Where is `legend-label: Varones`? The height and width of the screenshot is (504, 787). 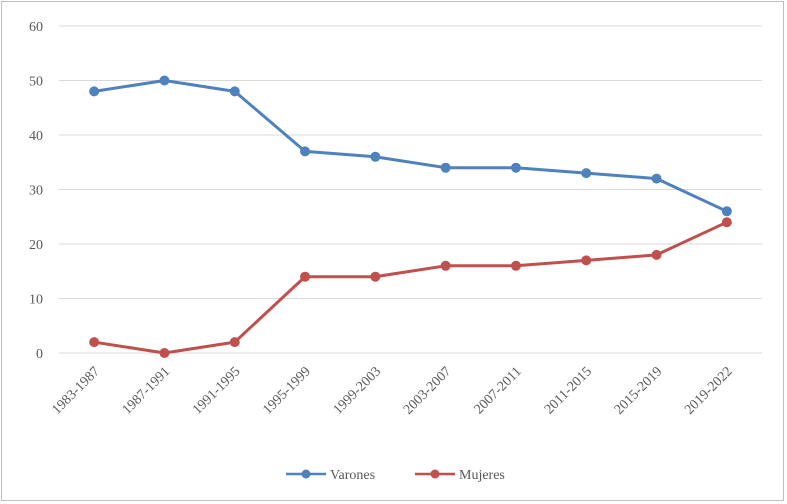
legend-label: Varones is located at coordinates (352, 475).